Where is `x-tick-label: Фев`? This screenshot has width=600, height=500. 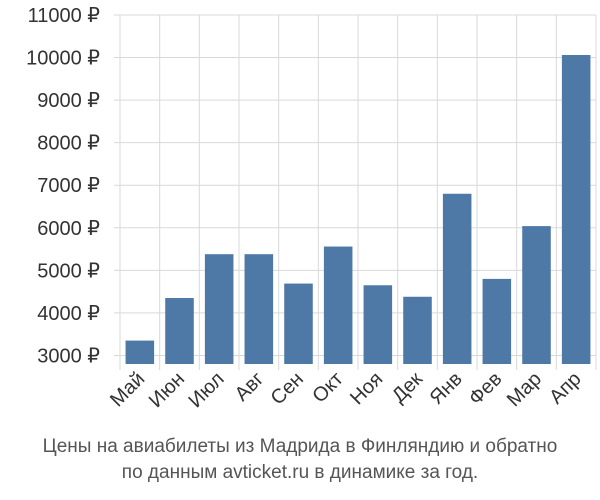 x-tick-label: Фев is located at coordinates (486, 389).